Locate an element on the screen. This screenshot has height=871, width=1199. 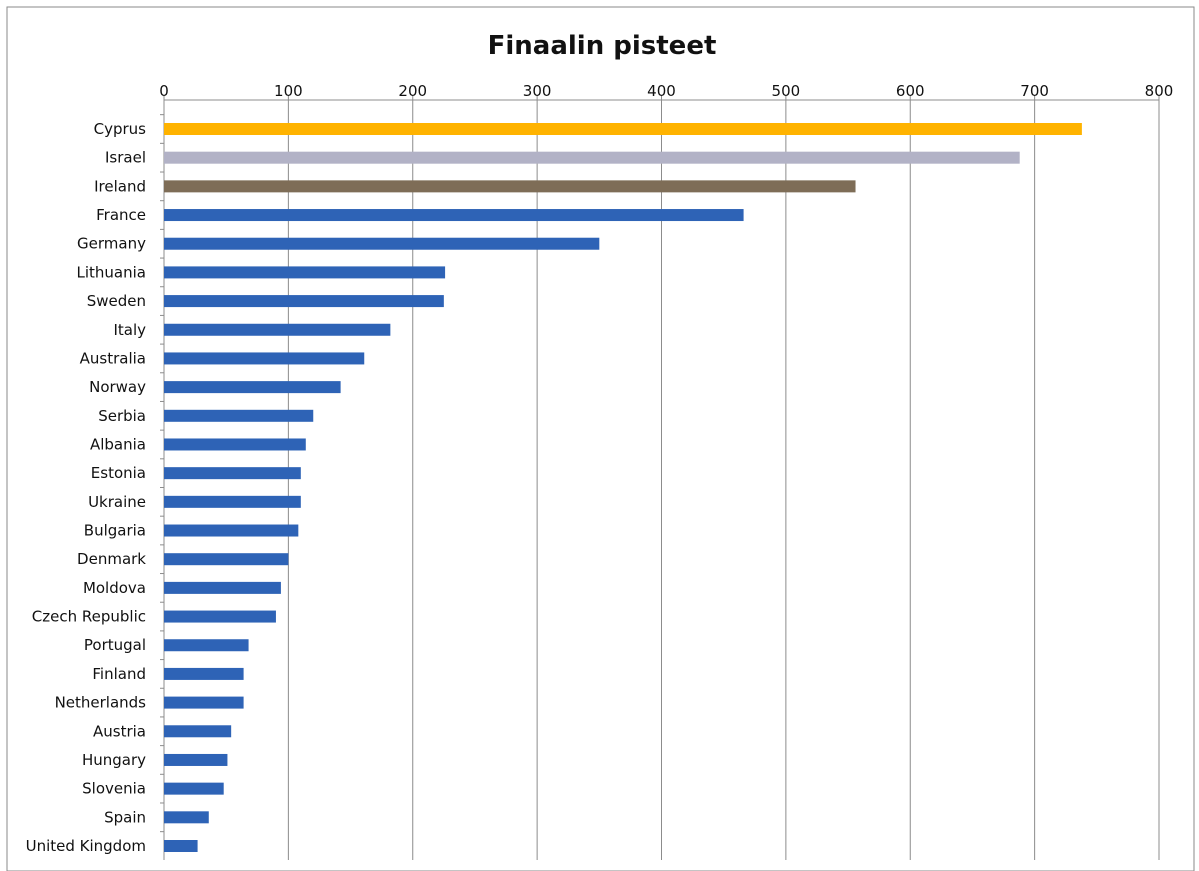
category-label: Albania is located at coordinates (118, 444).